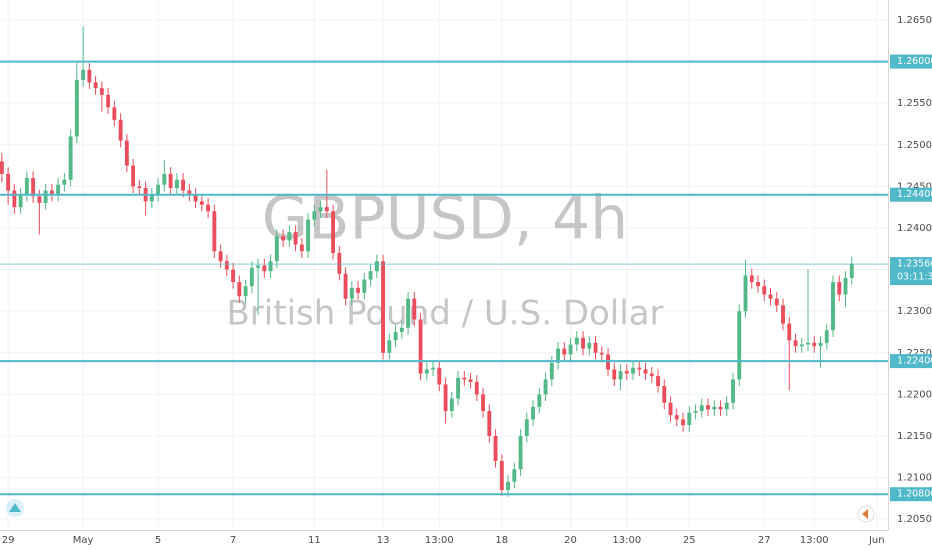  Describe the element at coordinates (914, 194) in the screenshot. I see `level-label: 1.24400` at that location.